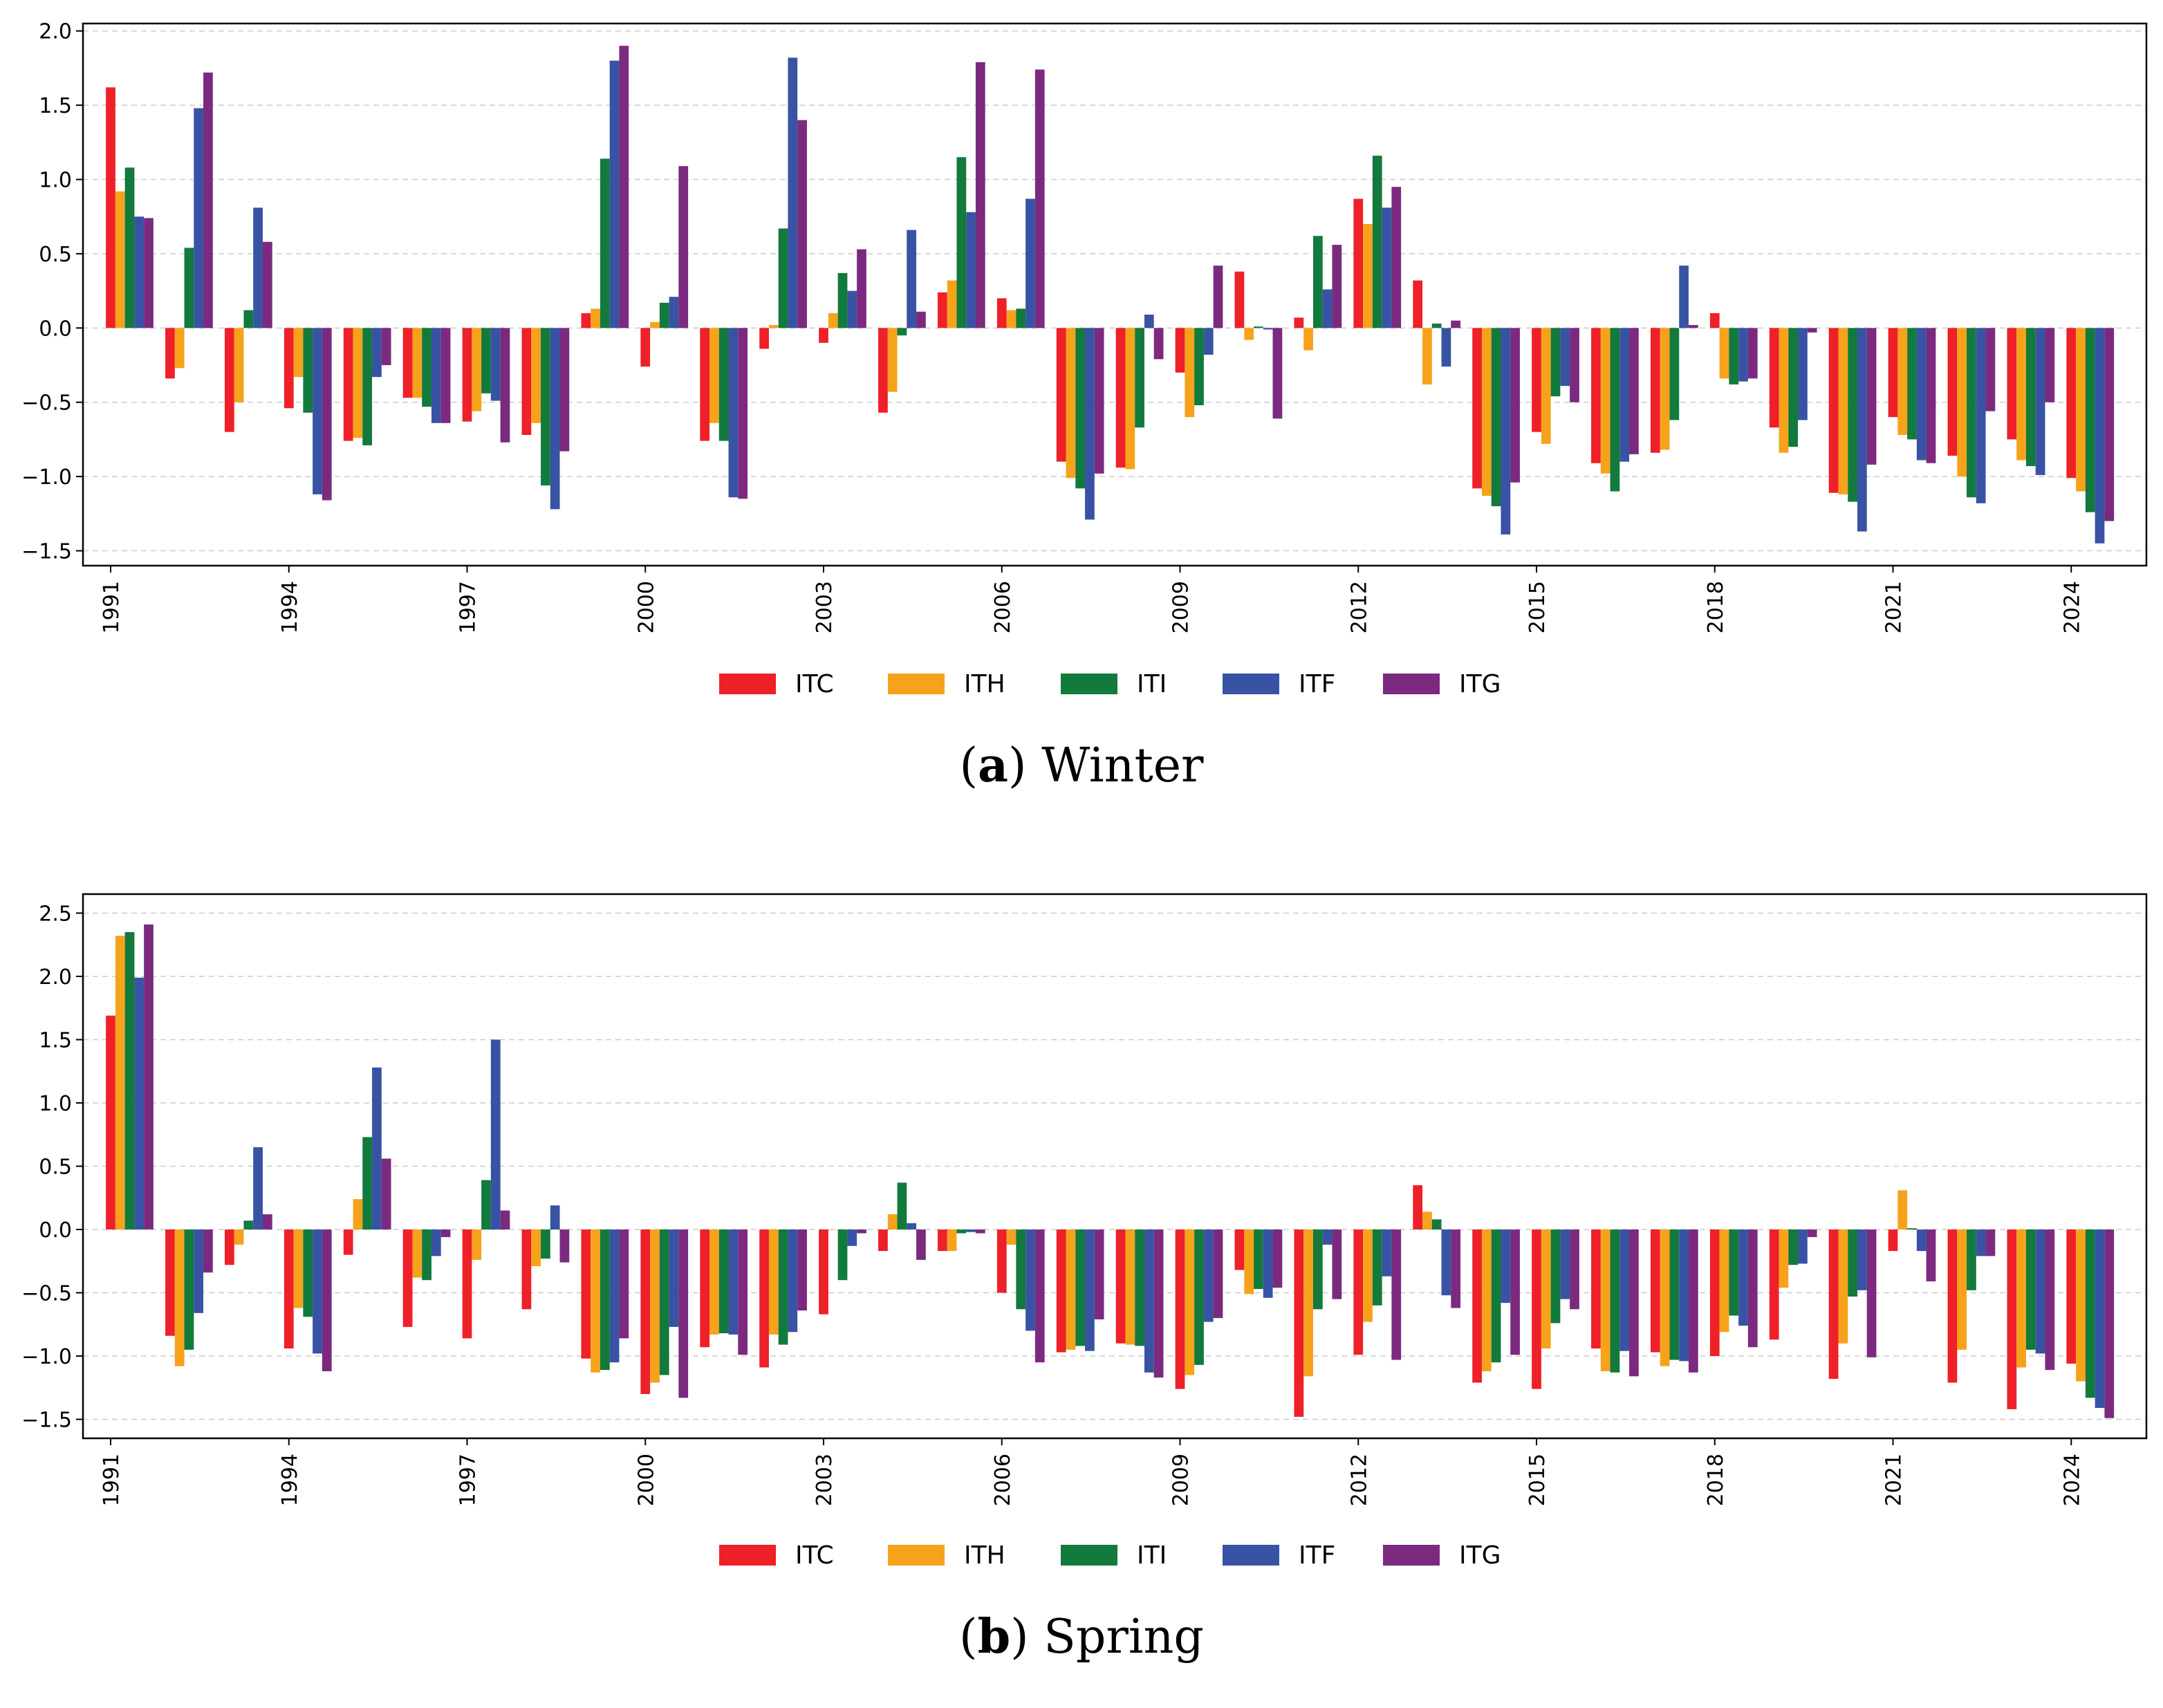  What do you see at coordinates (348, 1242) in the screenshot?
I see `bar-itc-1995` at bounding box center [348, 1242].